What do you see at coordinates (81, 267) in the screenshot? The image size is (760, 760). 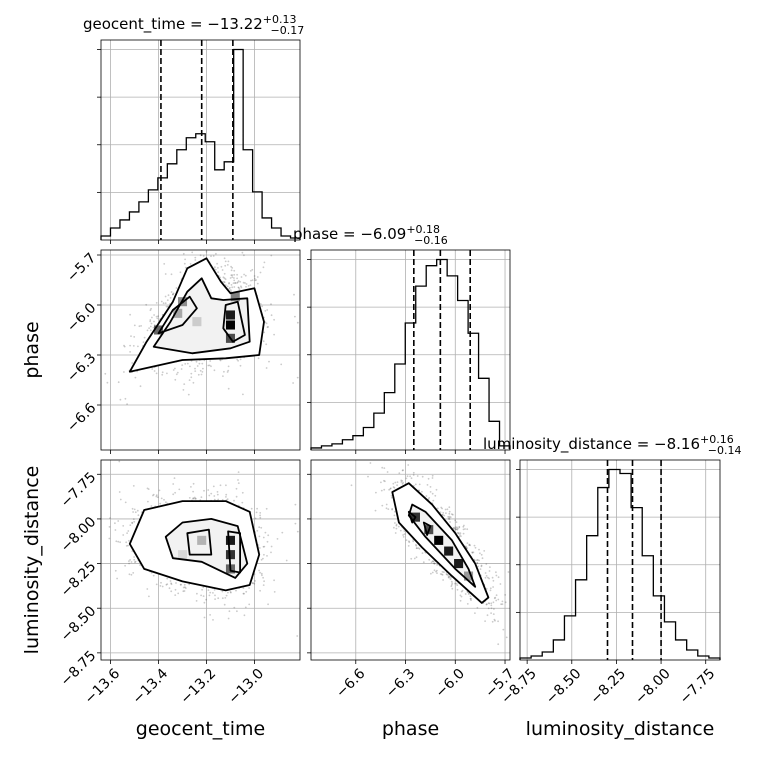 I see `y-tick-label: −5.7` at bounding box center [81, 267].